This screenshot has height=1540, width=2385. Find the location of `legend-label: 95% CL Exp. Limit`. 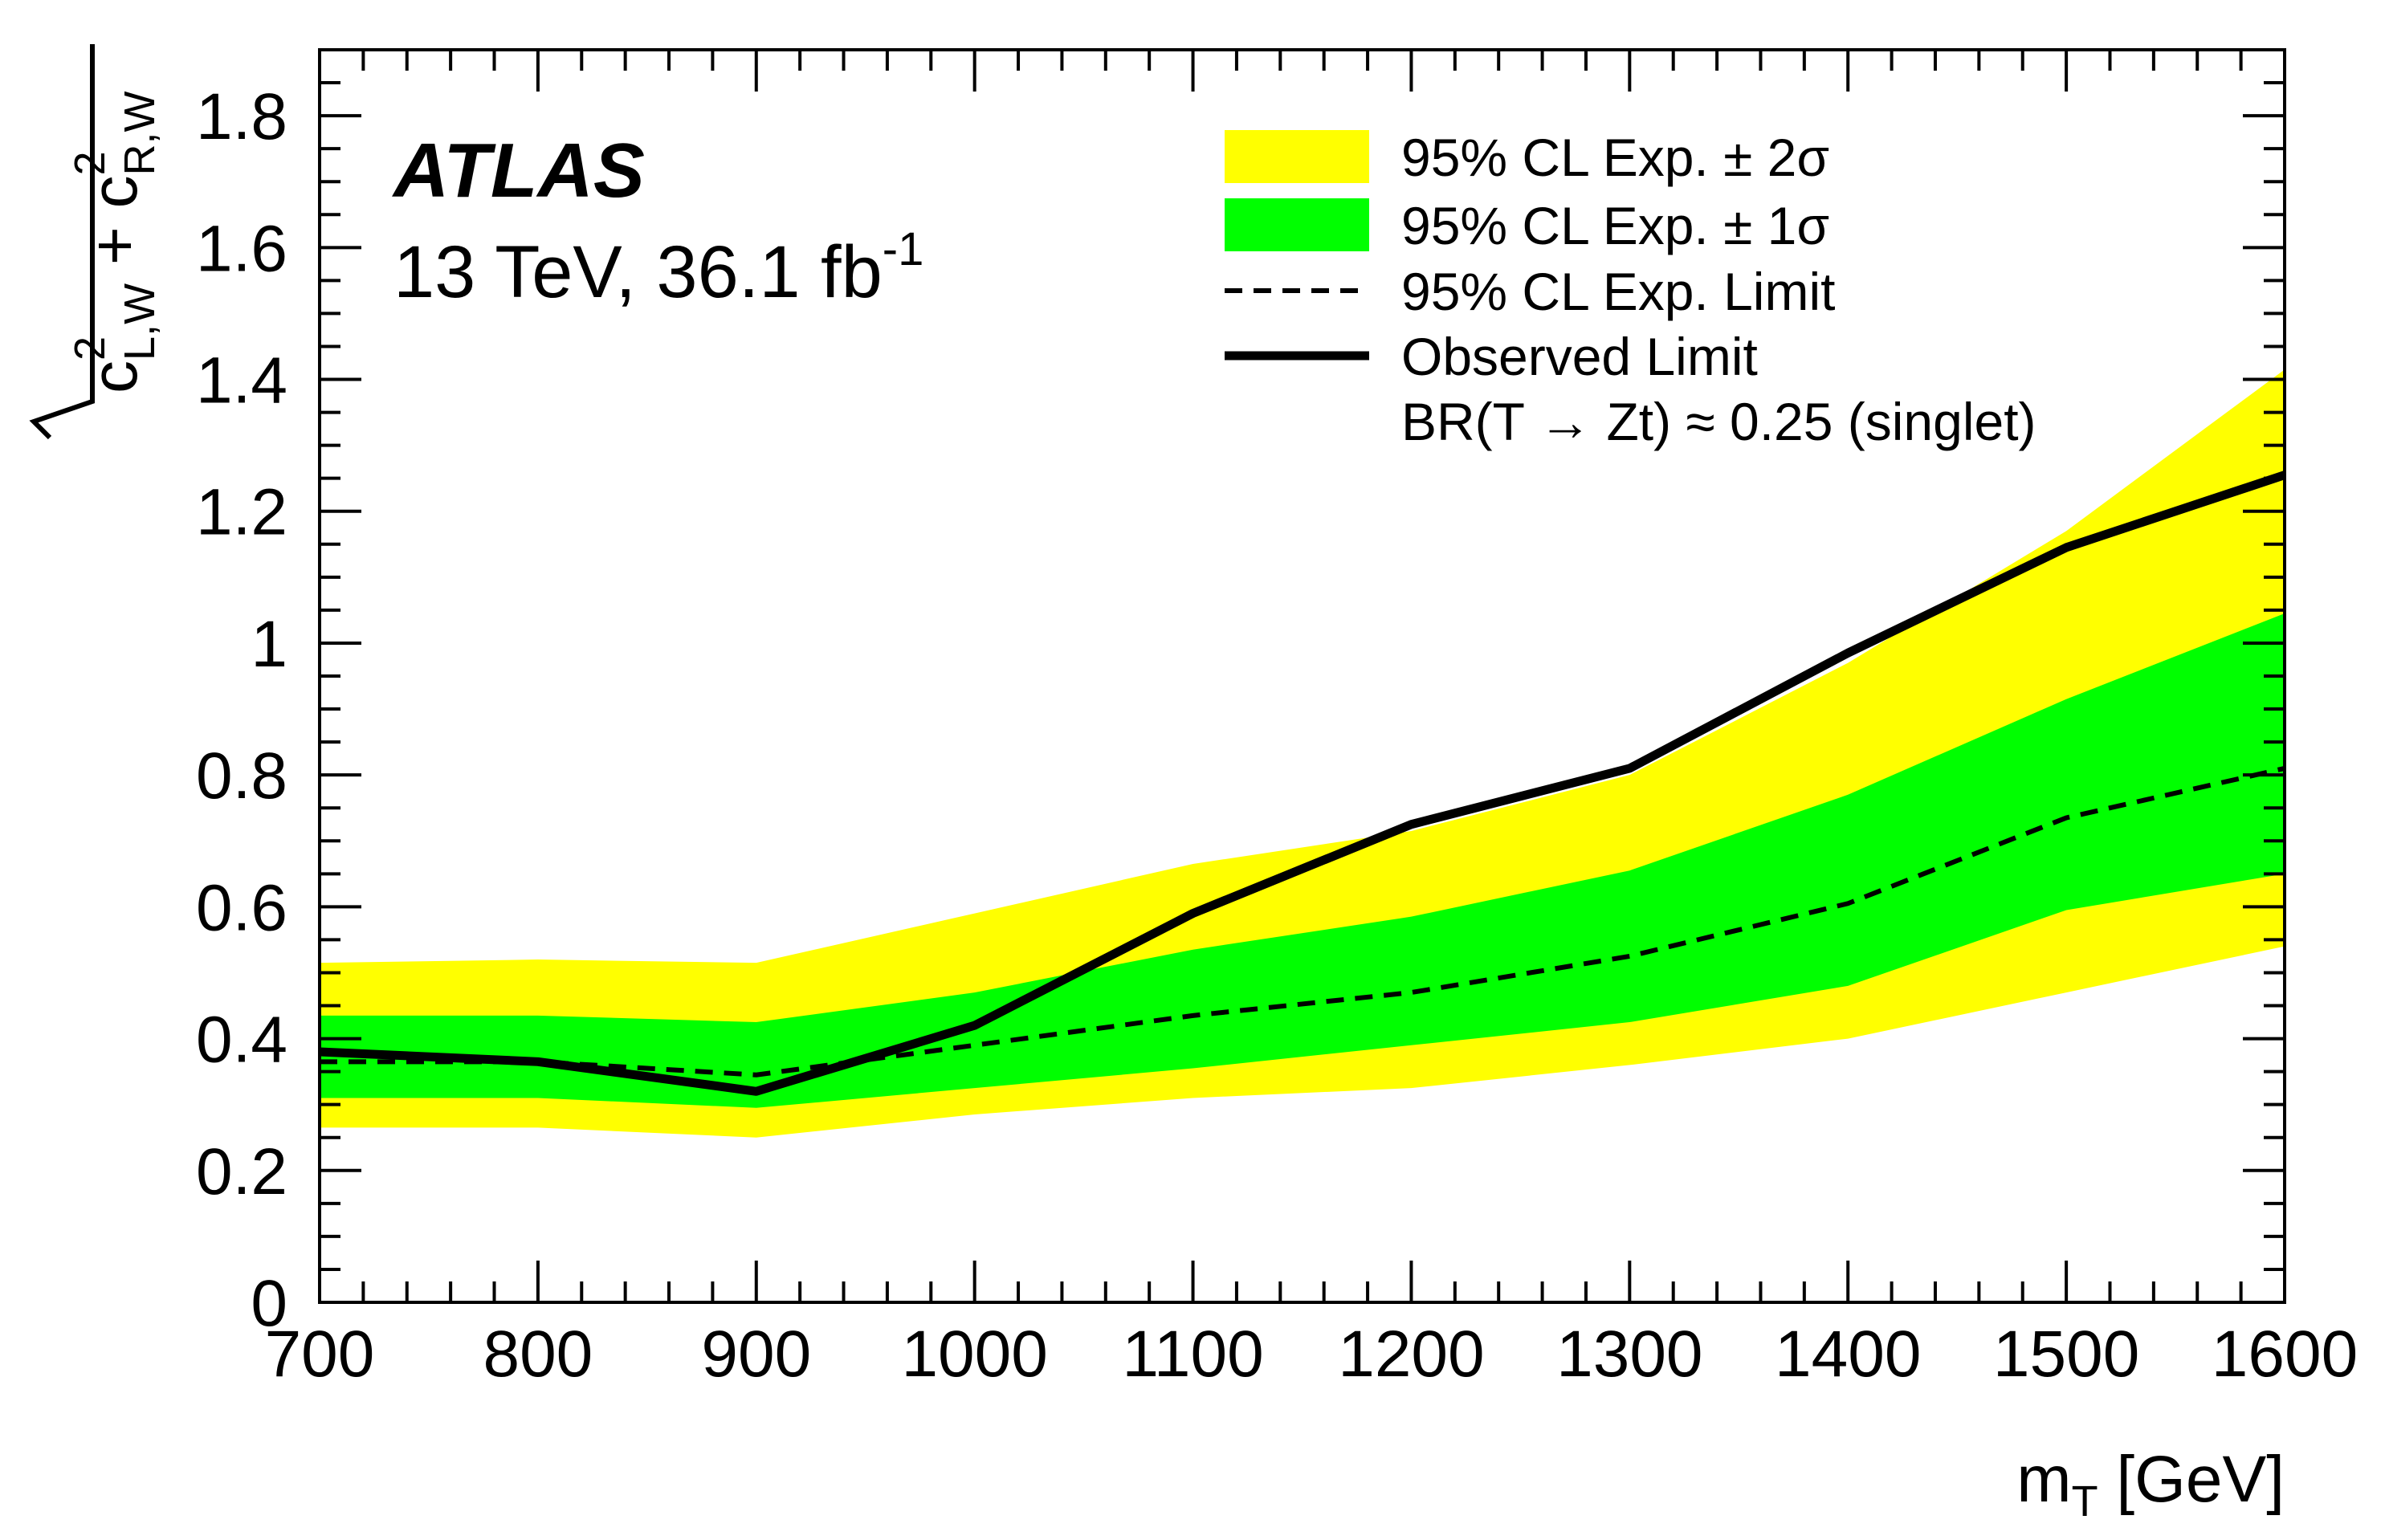

legend-label: 95% CL Exp. Limit is located at coordinates (1618, 291).